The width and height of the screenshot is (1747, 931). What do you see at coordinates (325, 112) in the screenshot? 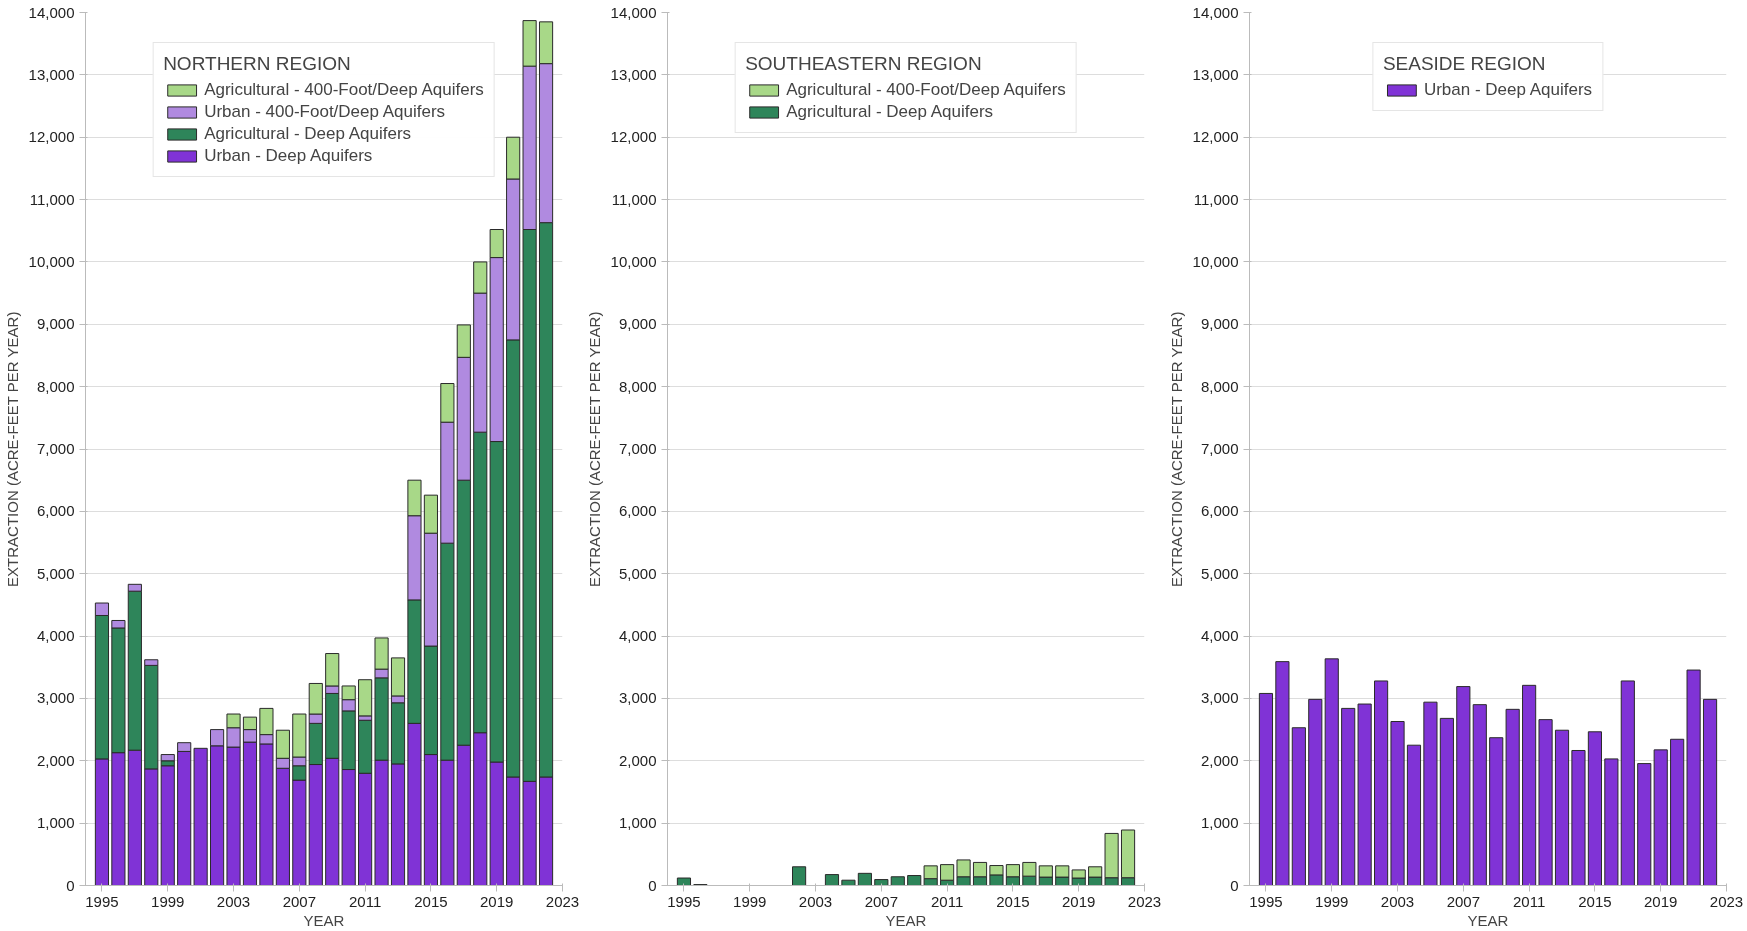
I see `legend-label: Urban - 400-Foot/Deep Aquifers` at bounding box center [325, 112].